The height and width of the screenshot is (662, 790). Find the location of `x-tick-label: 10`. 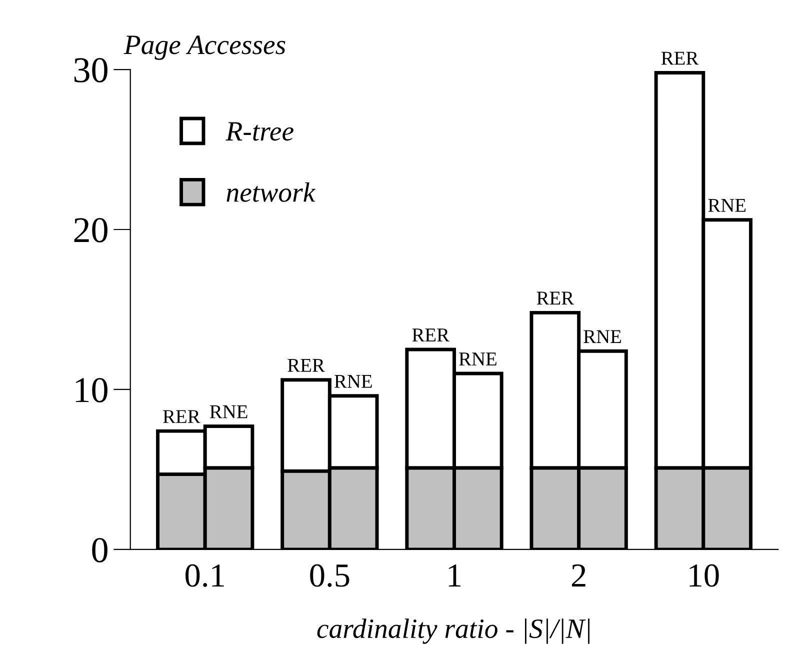

x-tick-label: 10 is located at coordinates (704, 575).